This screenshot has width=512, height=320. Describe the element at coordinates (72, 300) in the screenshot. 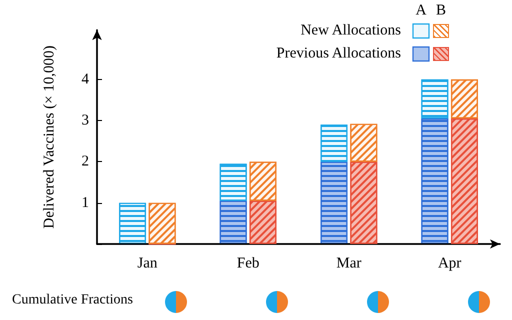

I see `text: Cumulative Fractions` at that location.